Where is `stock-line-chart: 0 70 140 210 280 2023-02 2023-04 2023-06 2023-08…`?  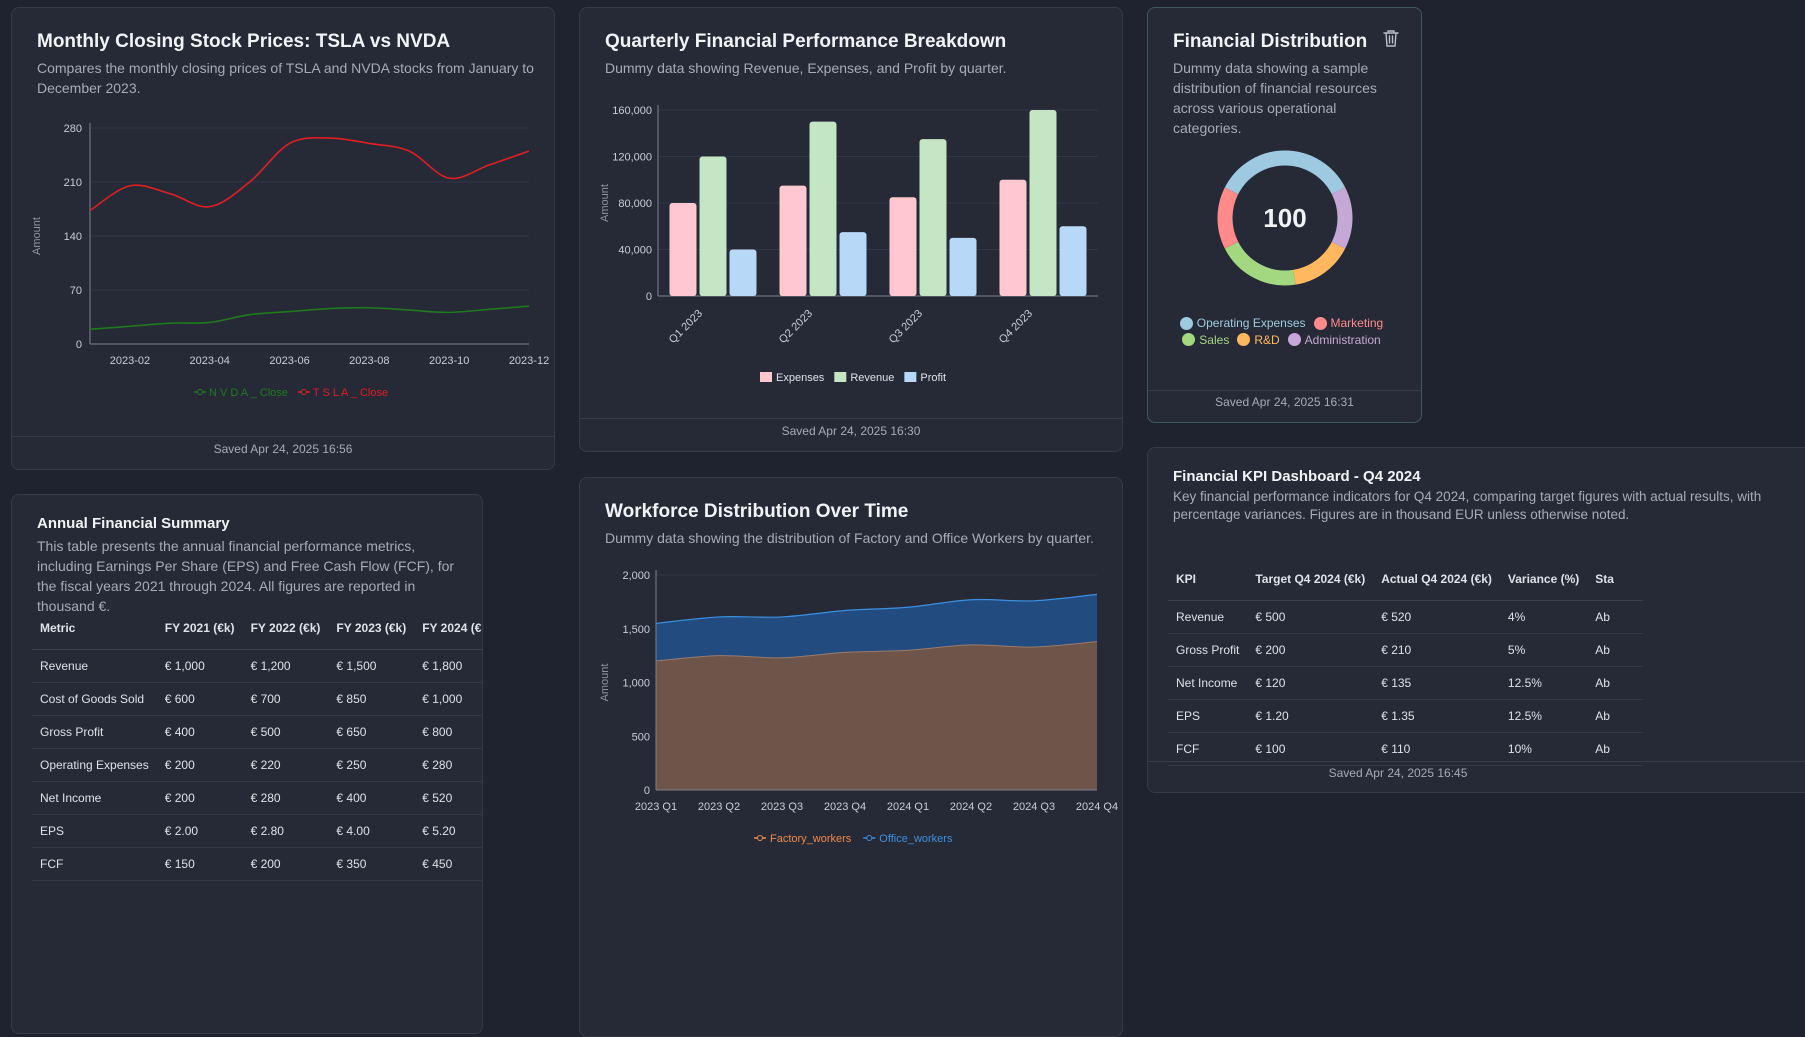 stock-line-chart: 0 70 140 210 280 2023-02 2023-04 2023-06 2023-08… is located at coordinates (283, 263).